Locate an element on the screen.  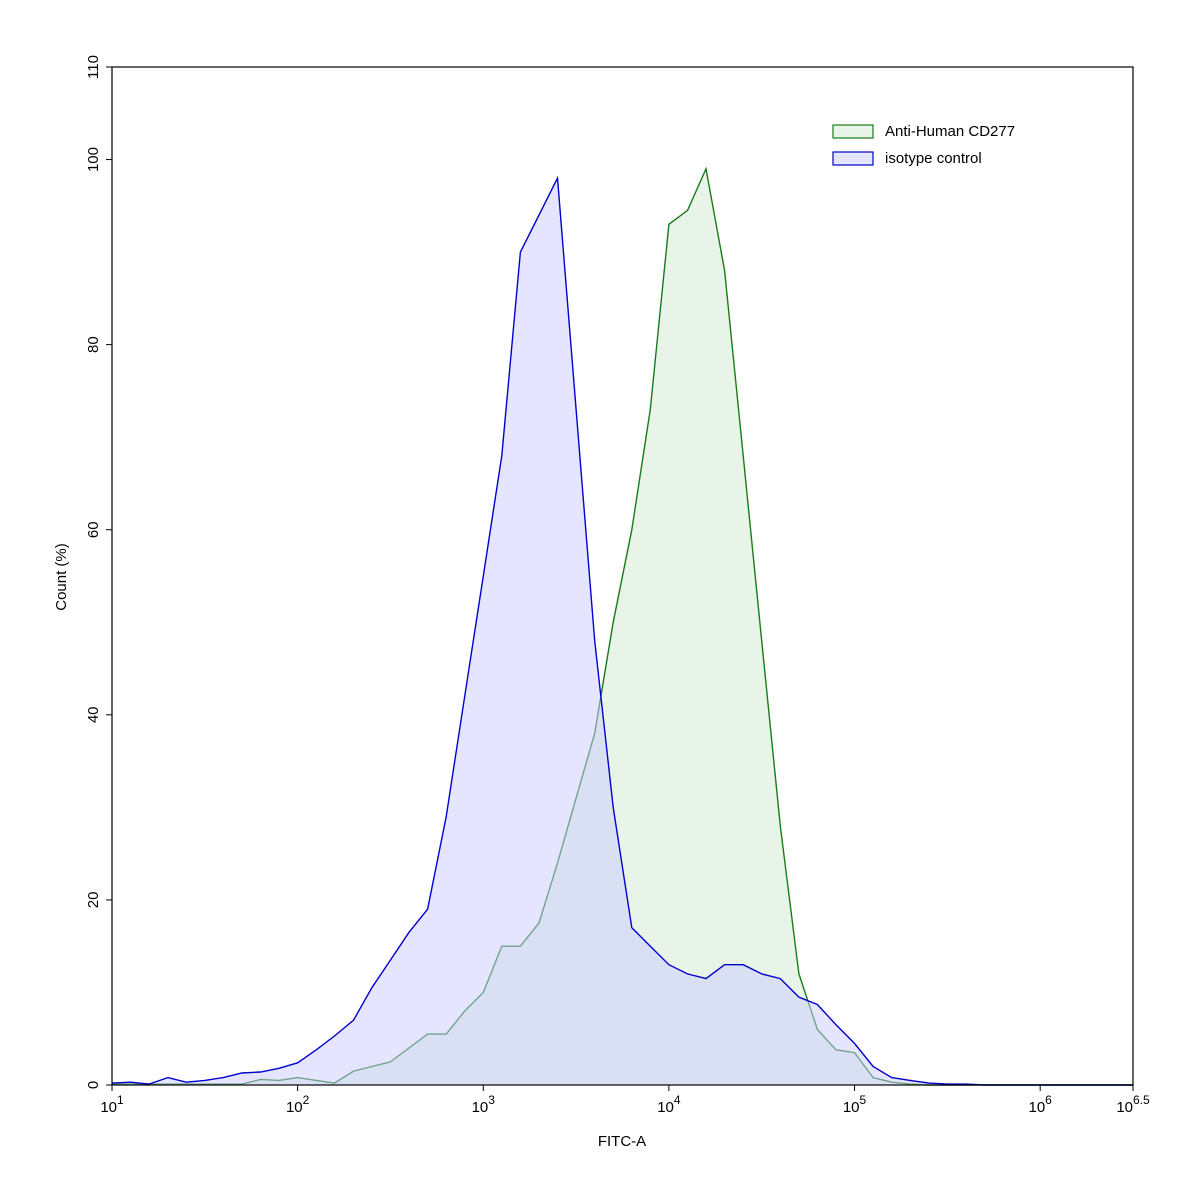
x-tick-label: 10⁶ is located at coordinates (1040, 1104).